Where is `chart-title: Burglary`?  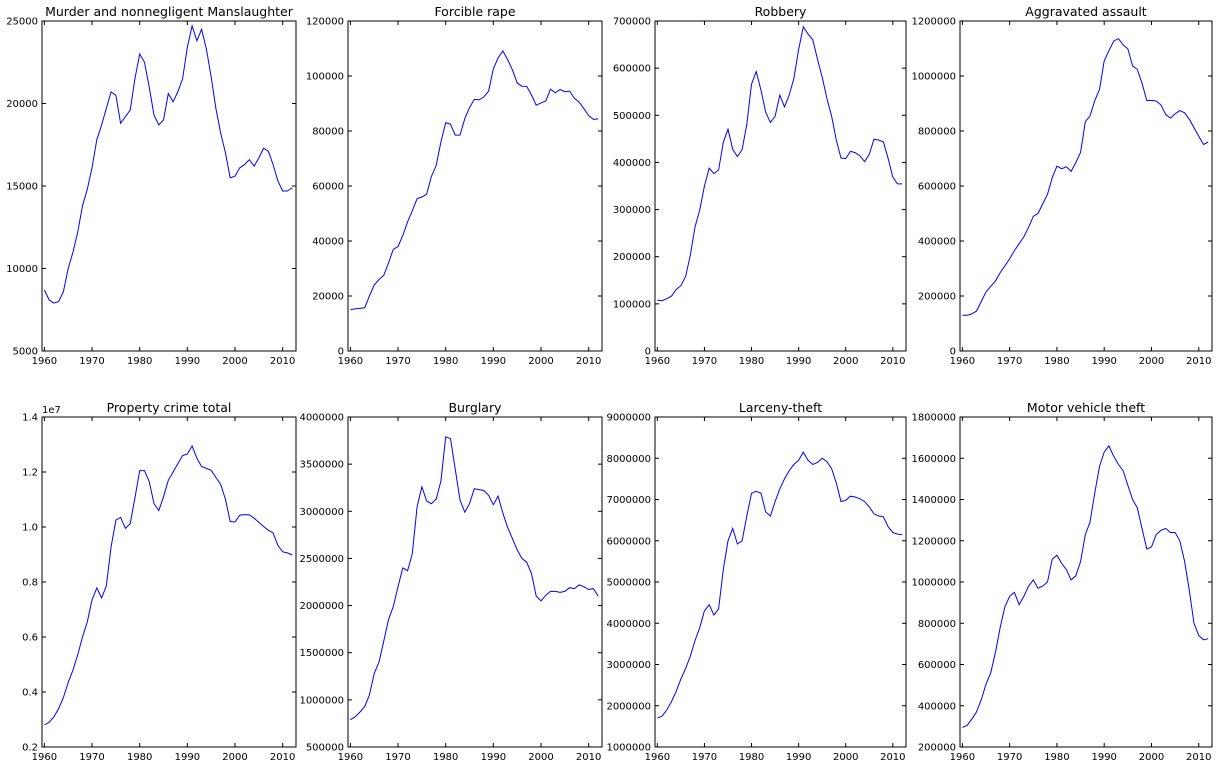 chart-title: Burglary is located at coordinates (475, 407).